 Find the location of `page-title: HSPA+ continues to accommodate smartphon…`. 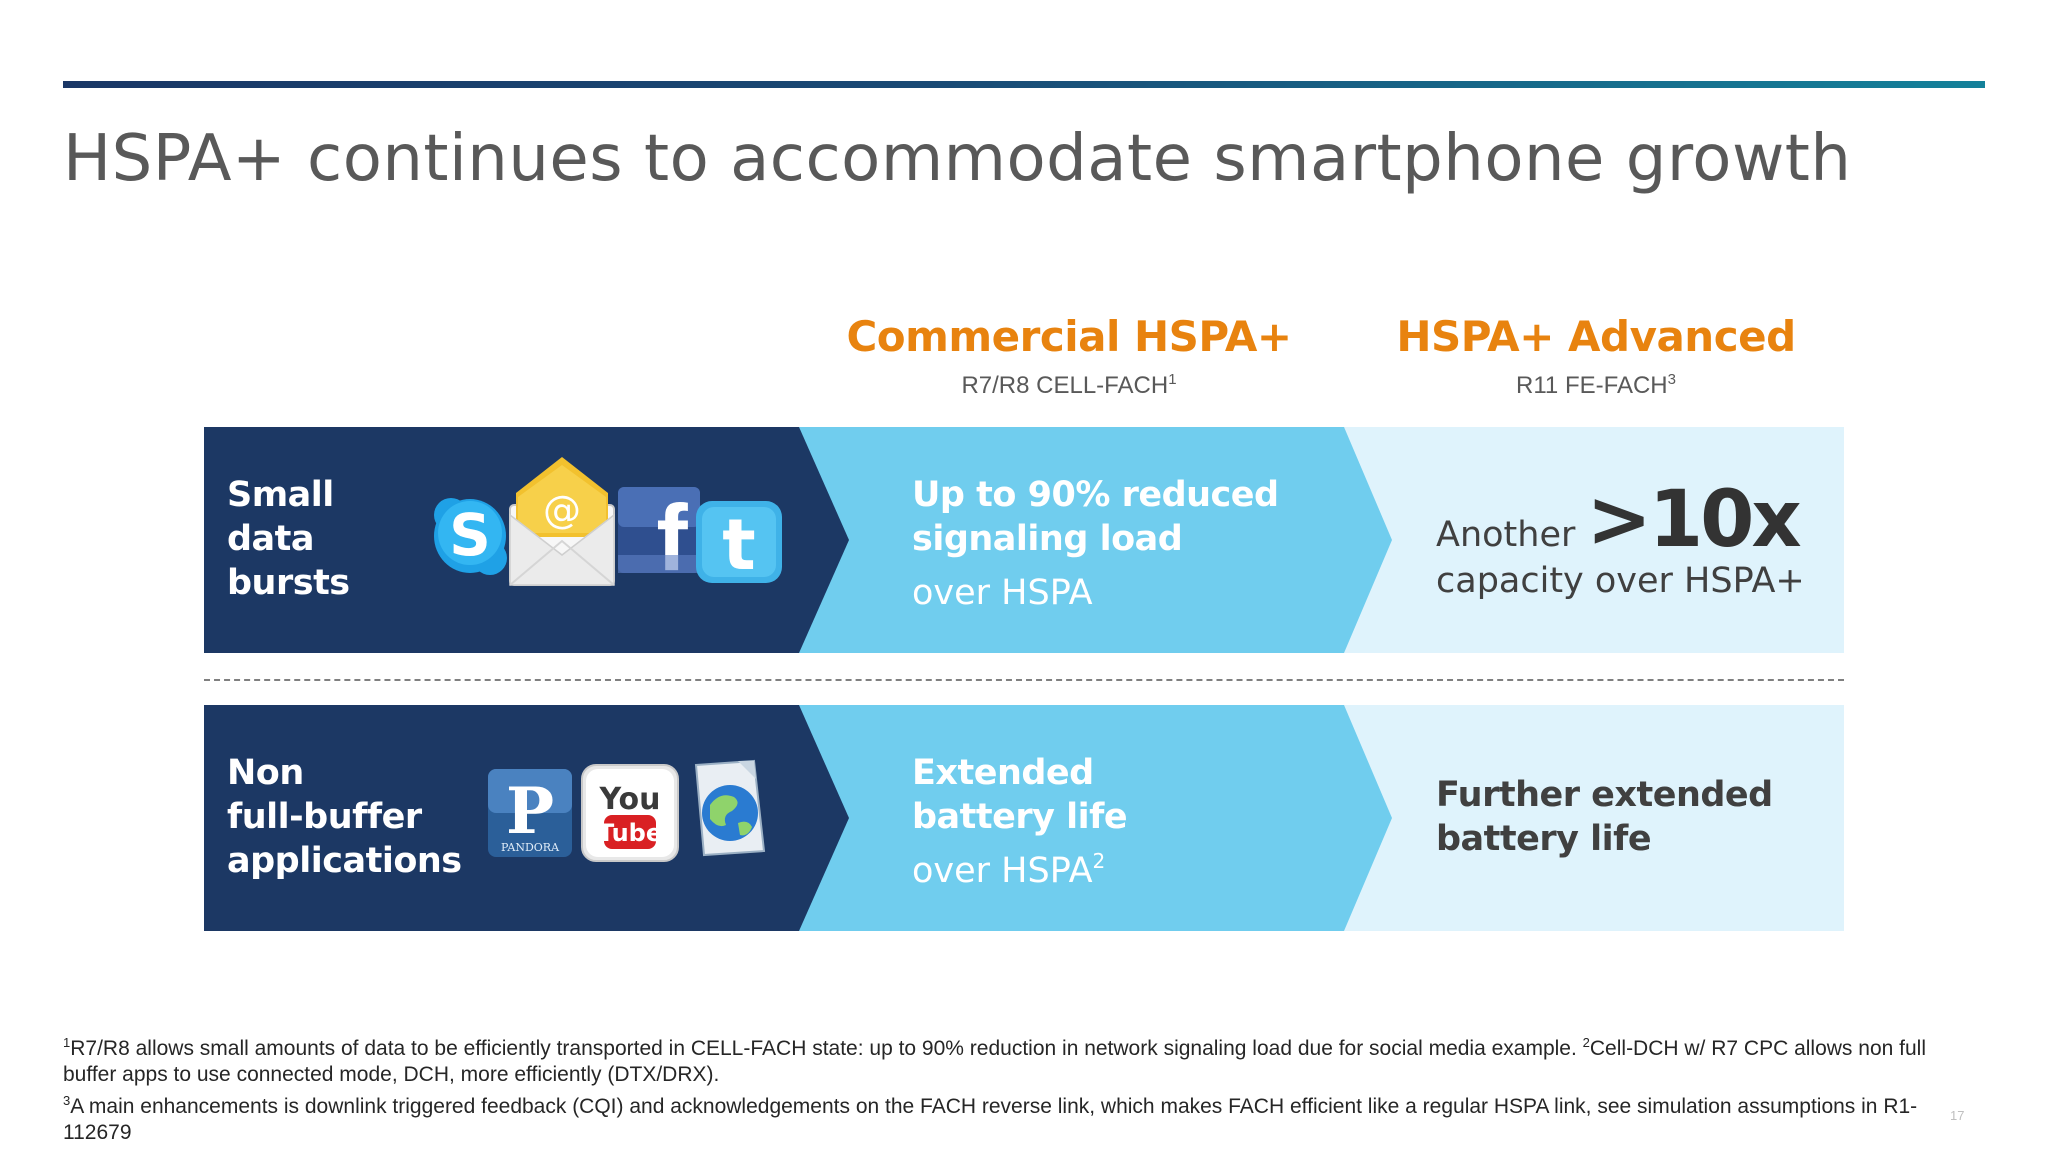

page-title: HSPA+ continues to accommodate smartphon… is located at coordinates (957, 159).